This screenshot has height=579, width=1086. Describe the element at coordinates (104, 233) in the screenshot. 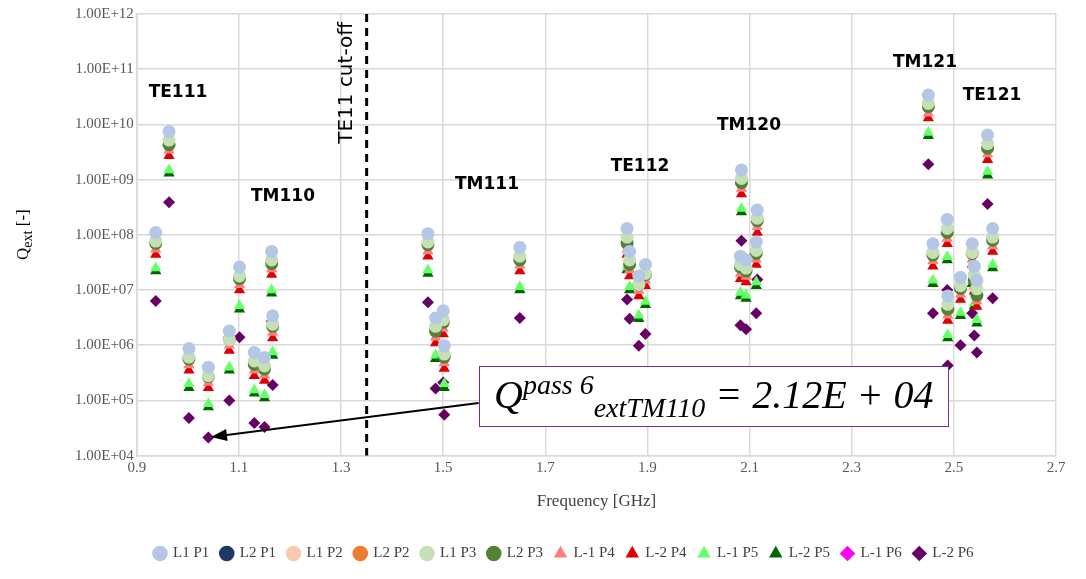

I see `y-tick-label: 1.00E+08` at that location.